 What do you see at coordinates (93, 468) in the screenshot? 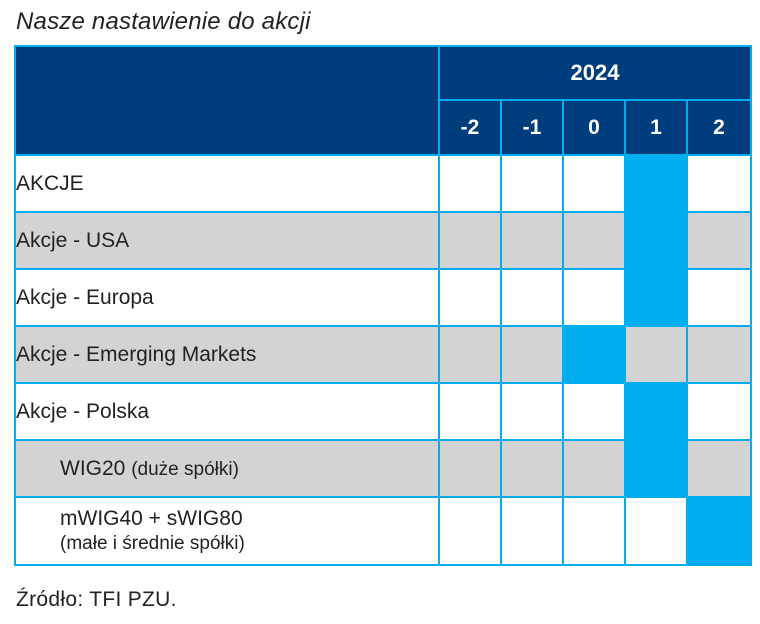
I see `row-label-main: WIG20` at bounding box center [93, 468].